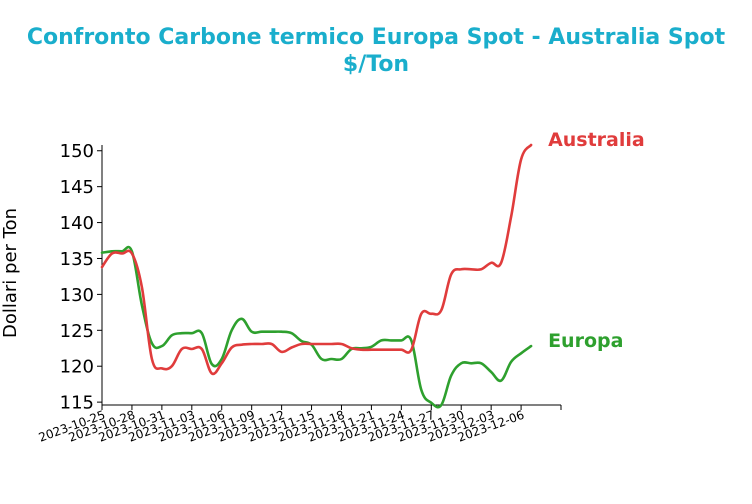 The width and height of the screenshot is (752, 504). I want to click on y-tick-label: 130, so click(77, 295).